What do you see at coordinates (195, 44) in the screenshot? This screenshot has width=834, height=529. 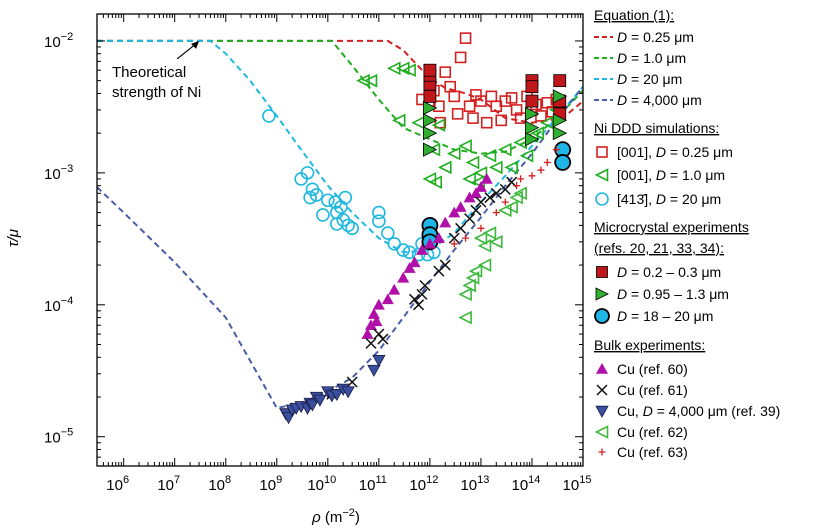 I see `annotation-arrowhead` at bounding box center [195, 44].